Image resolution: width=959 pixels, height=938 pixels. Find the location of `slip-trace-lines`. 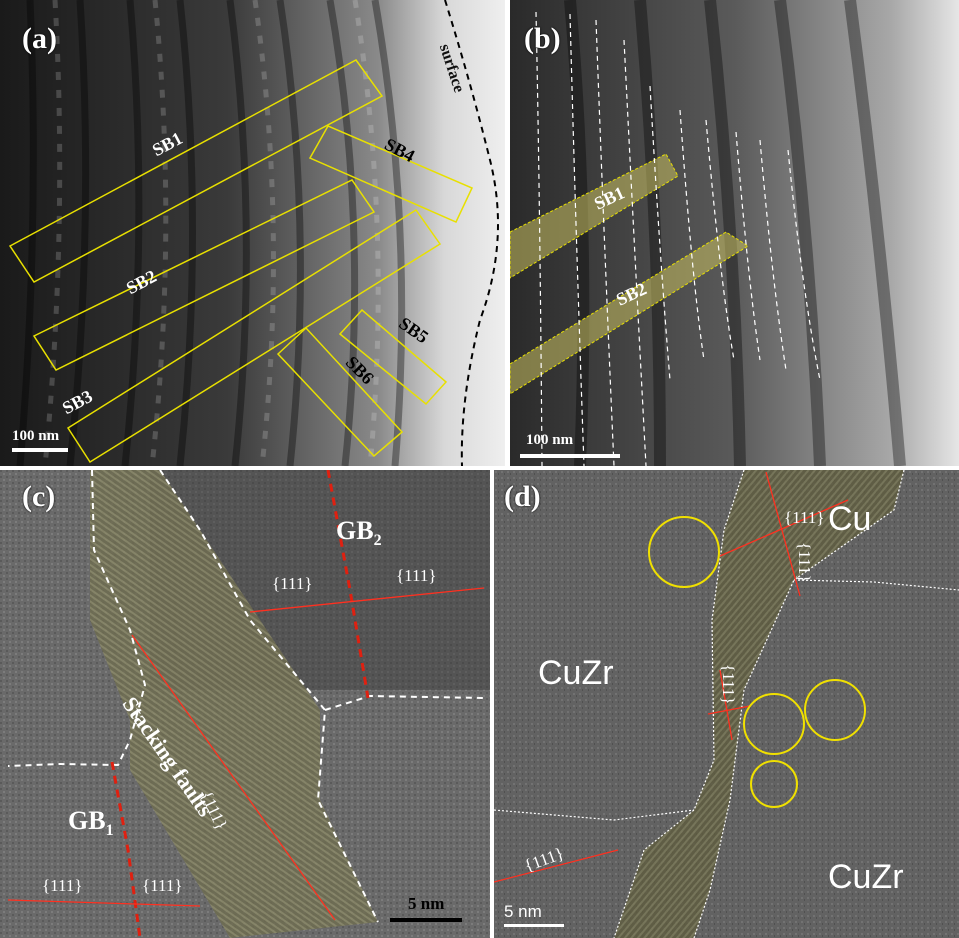

slip-trace-lines is located at coordinates (678, 238).